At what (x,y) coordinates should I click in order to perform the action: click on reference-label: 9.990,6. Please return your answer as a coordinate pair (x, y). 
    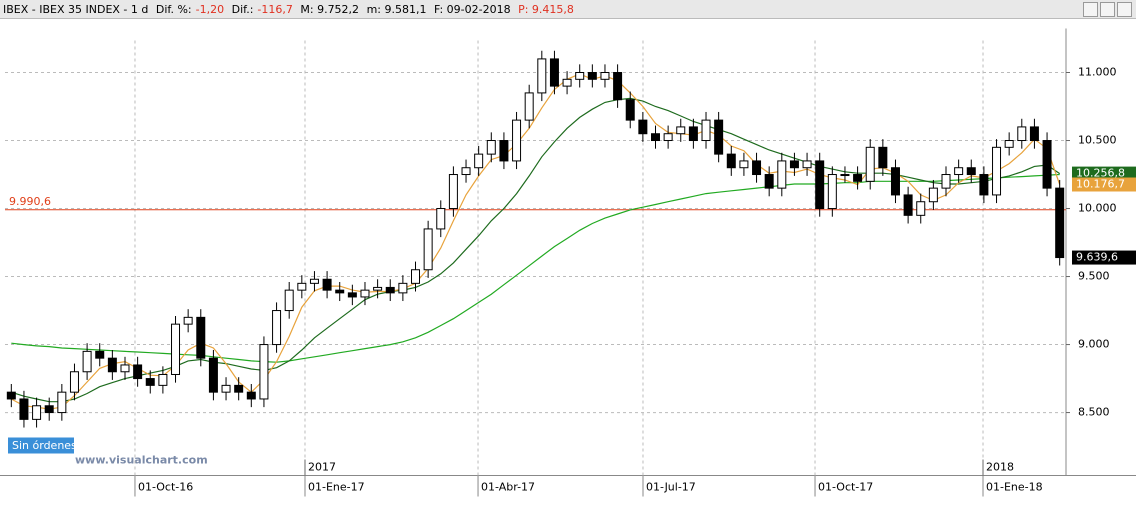
    Looking at the image, I should click on (30, 201).